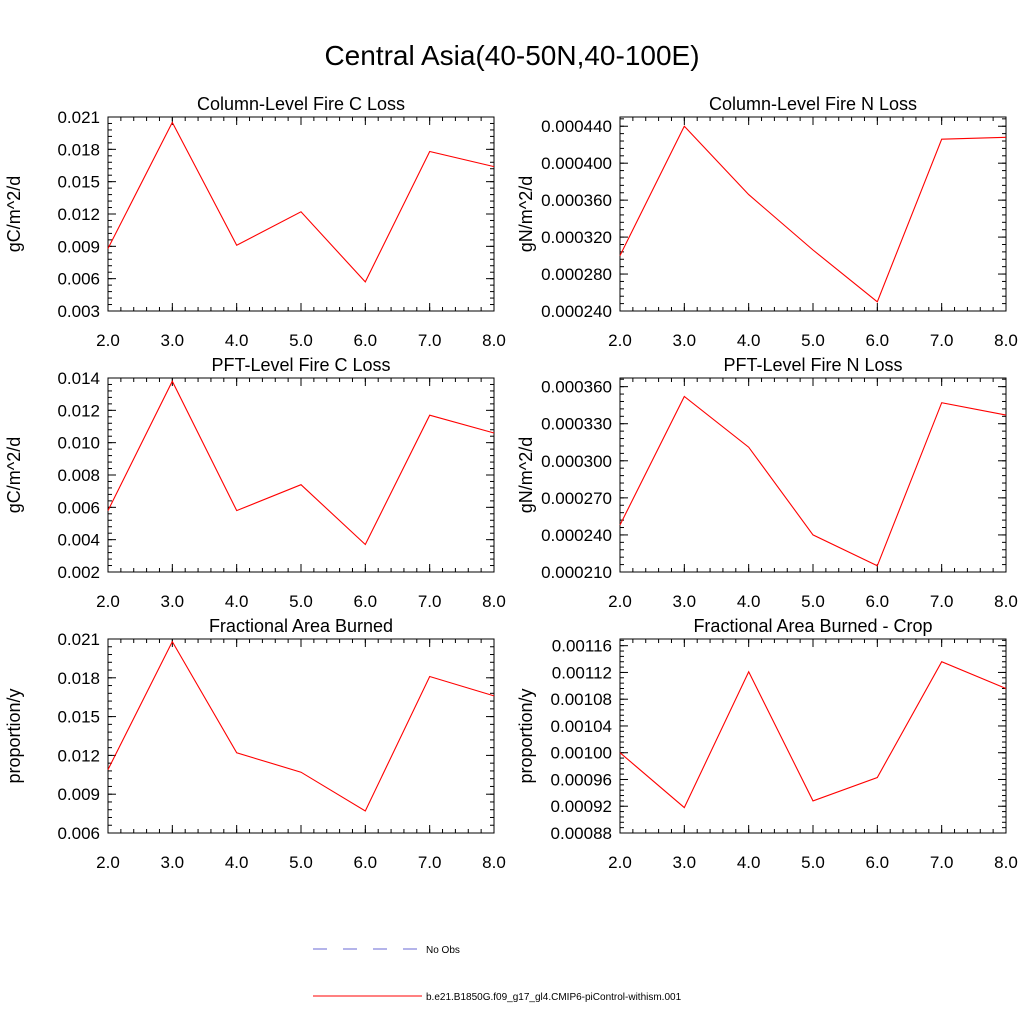  Describe the element at coordinates (576, 572) in the screenshot. I see `y-tick-label: 0.000210` at that location.